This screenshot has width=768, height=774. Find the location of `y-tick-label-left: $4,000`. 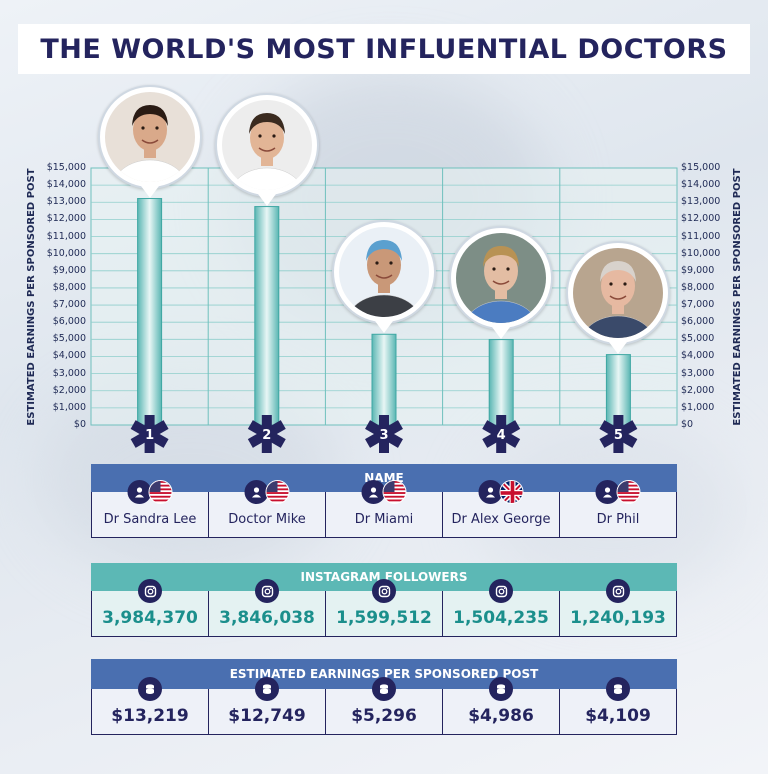

y-tick-label-left: $4,000 is located at coordinates (69, 356).